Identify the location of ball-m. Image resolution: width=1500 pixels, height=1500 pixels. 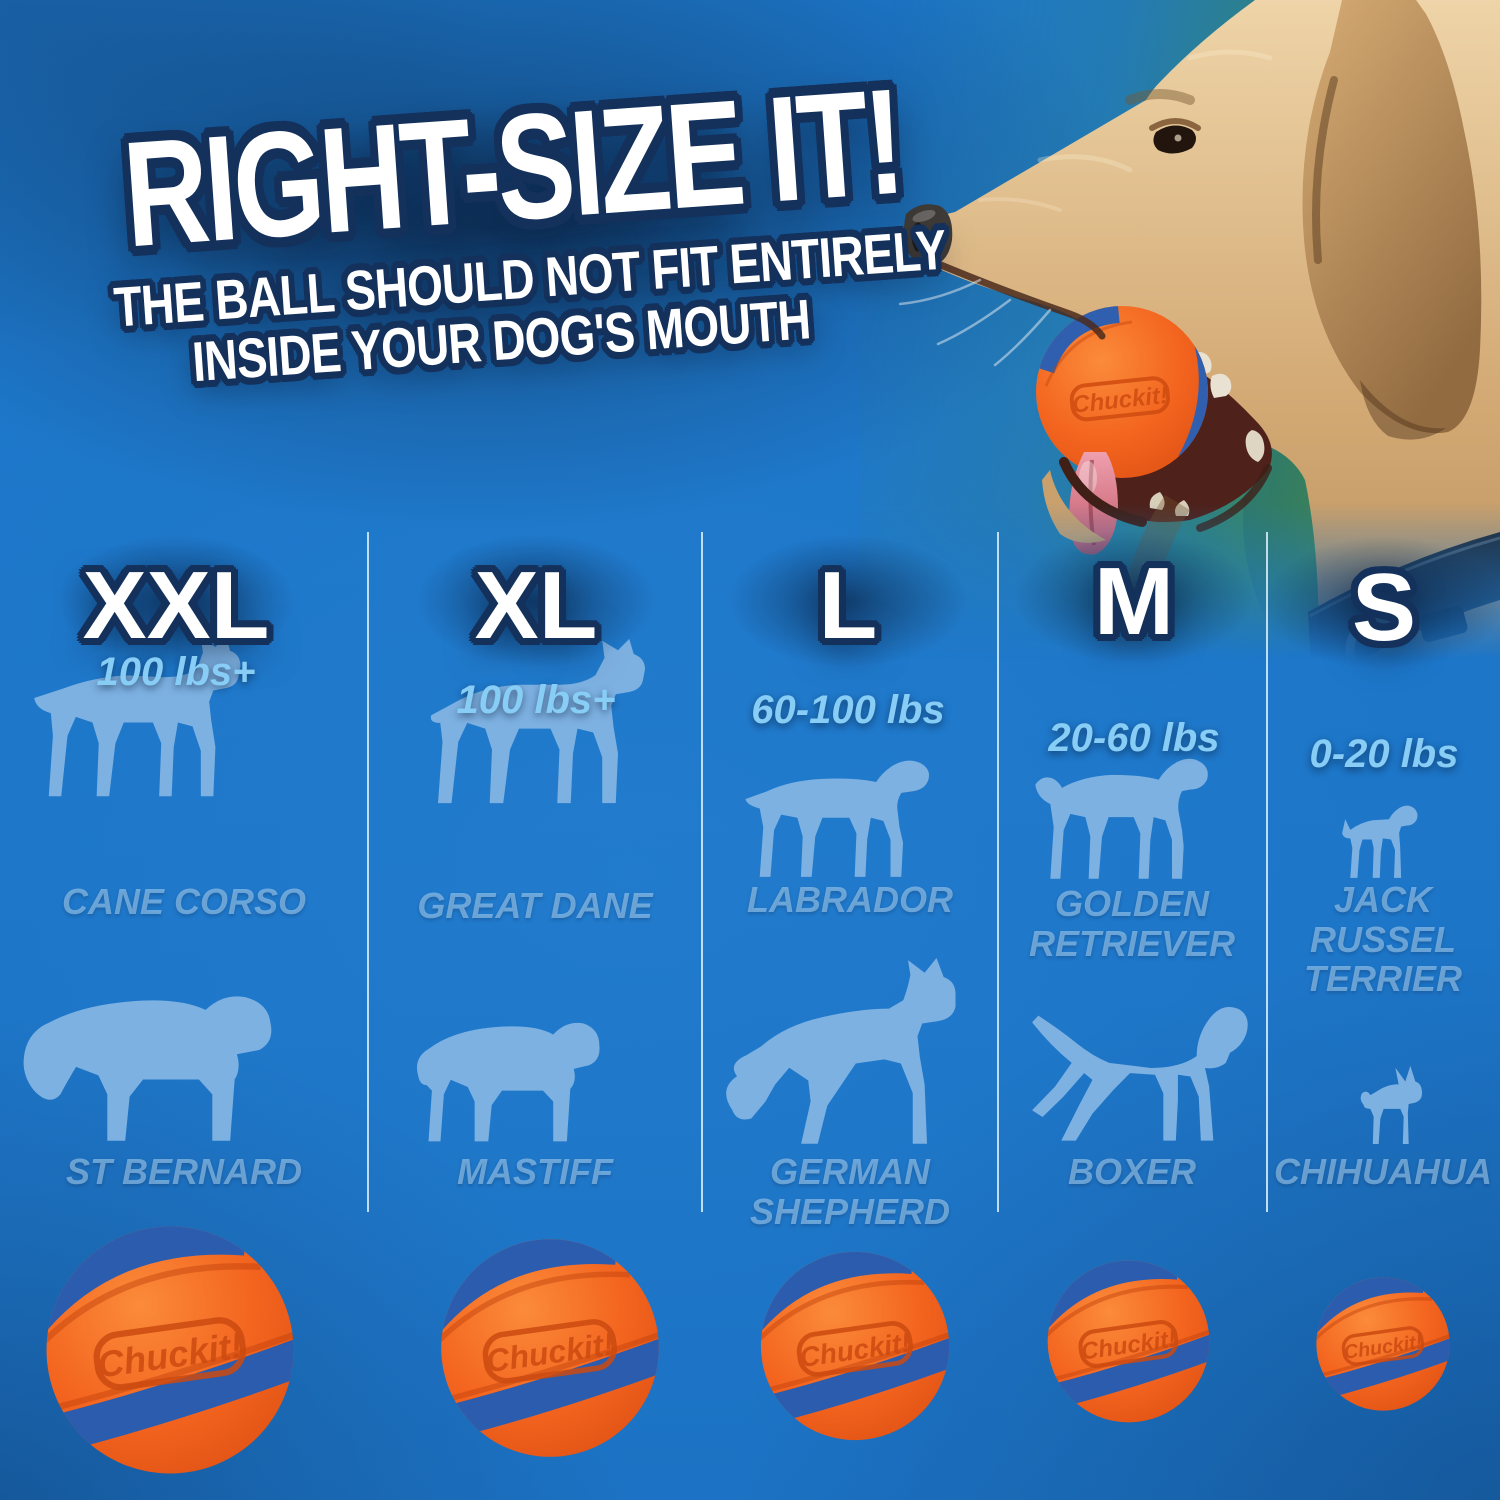
(1128, 1341).